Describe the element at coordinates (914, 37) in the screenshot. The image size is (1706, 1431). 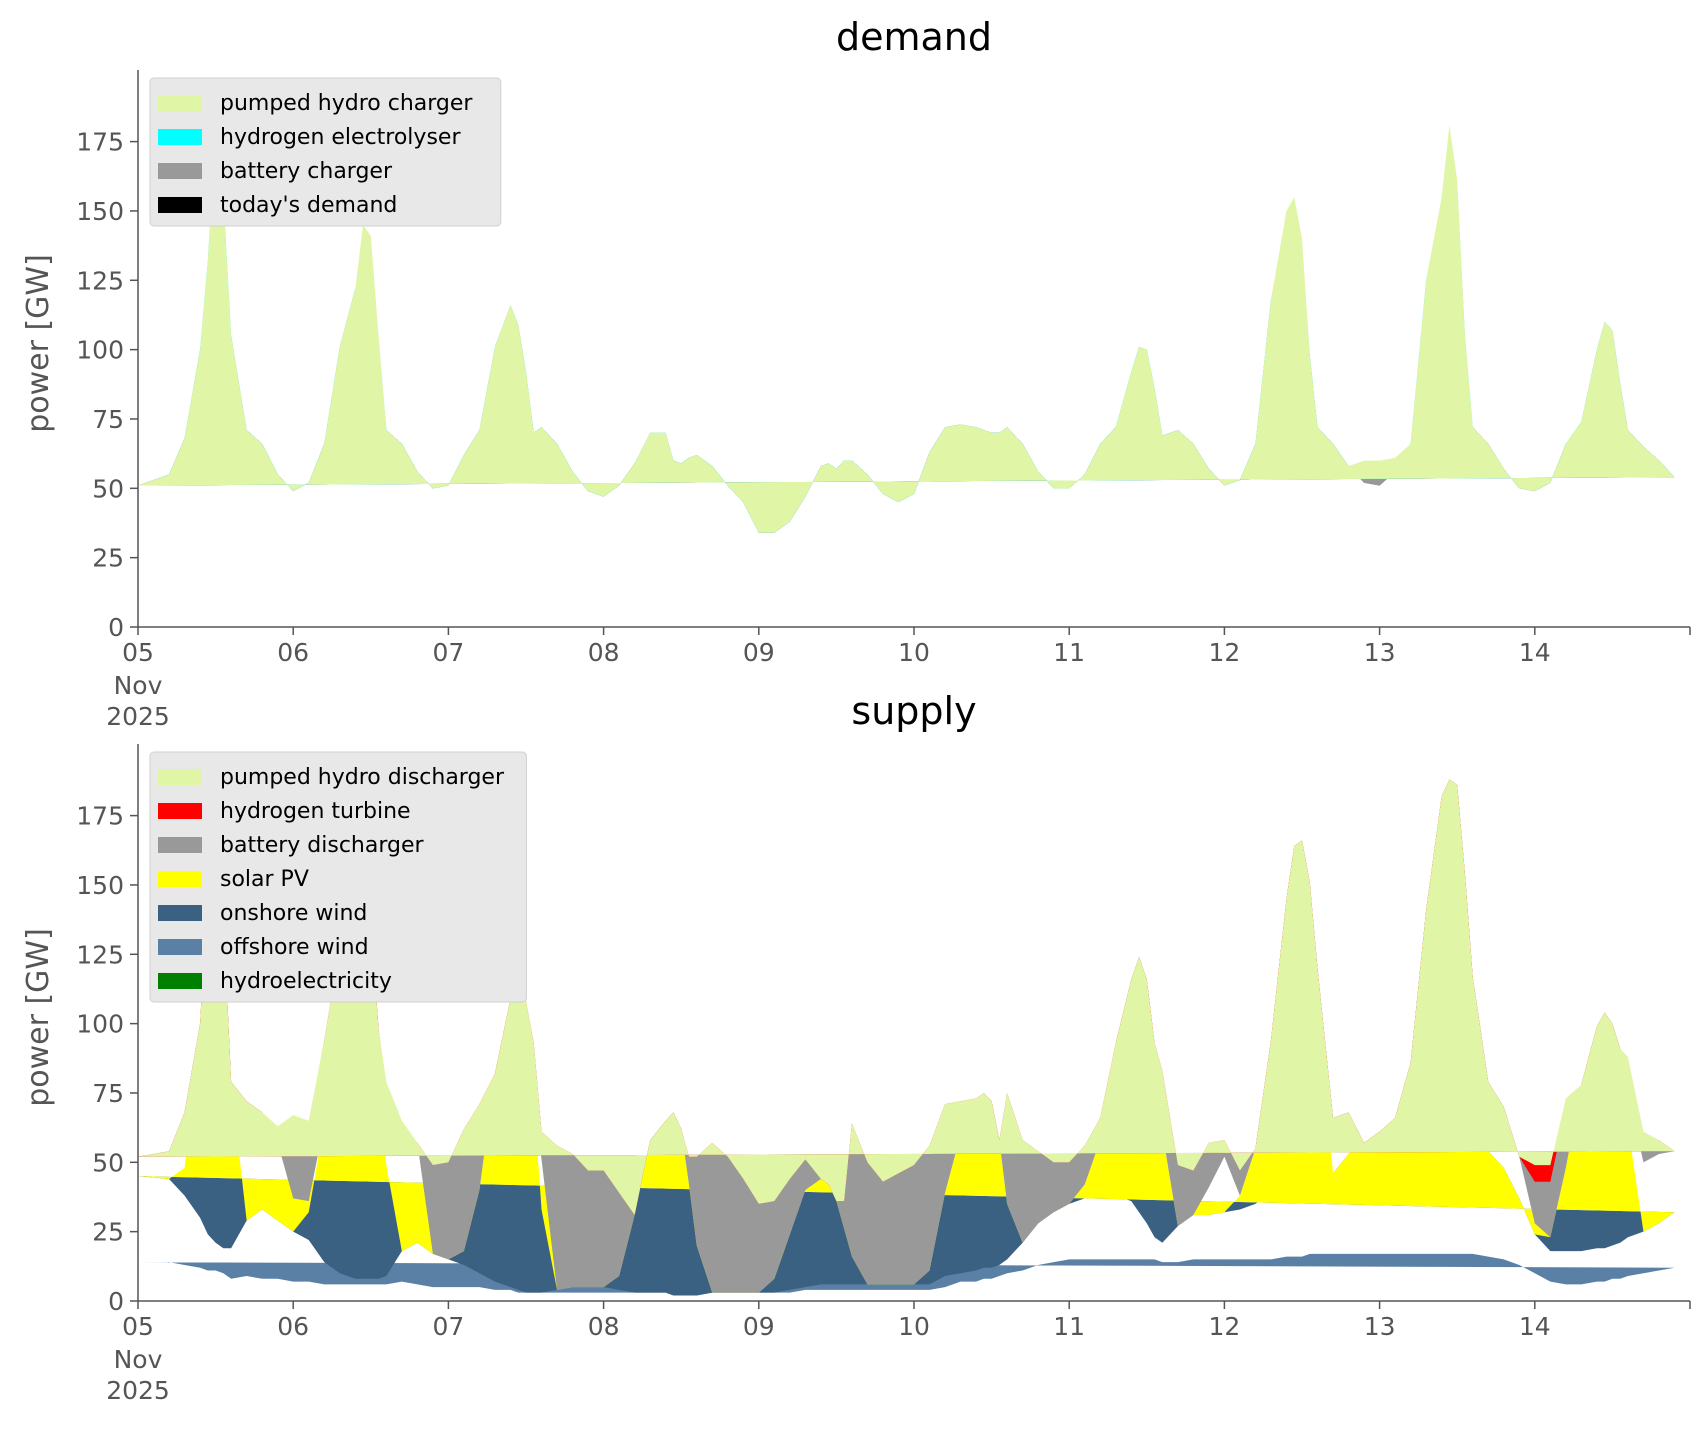
I see `chart-title: demand` at that location.